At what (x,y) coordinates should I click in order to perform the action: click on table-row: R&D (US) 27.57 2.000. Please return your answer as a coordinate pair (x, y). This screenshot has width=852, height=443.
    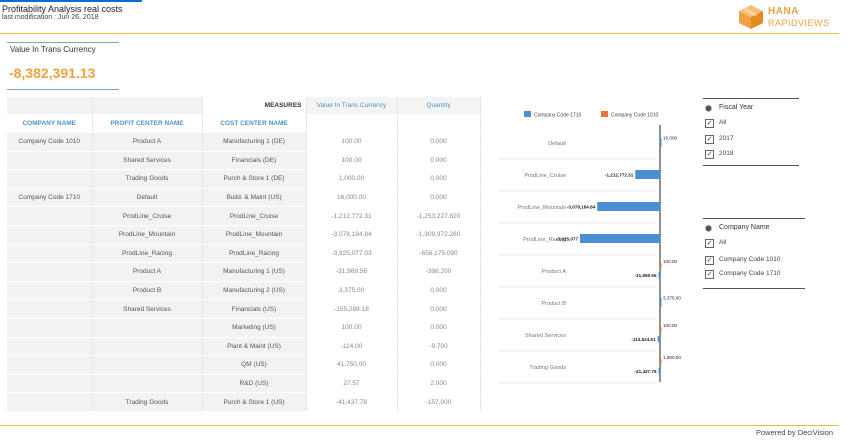
    Looking at the image, I should click on (244, 384).